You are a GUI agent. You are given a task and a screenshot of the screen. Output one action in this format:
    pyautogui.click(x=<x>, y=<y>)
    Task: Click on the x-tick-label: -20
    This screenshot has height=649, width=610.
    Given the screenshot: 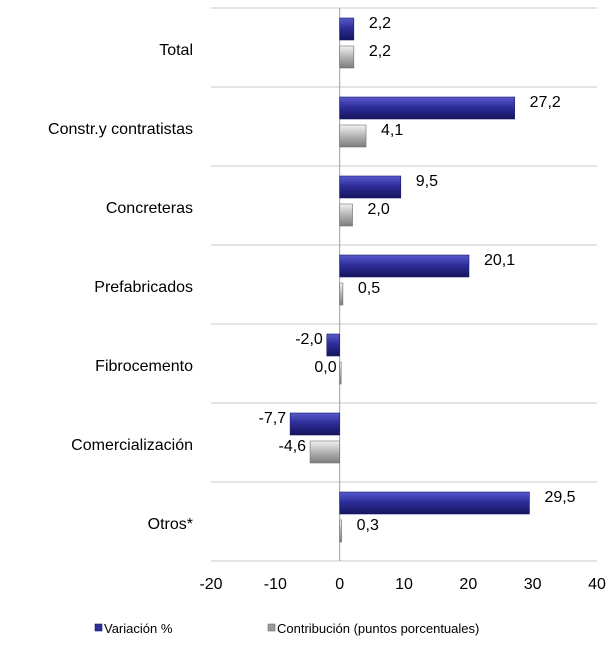 What is the action you would take?
    pyautogui.click(x=210, y=584)
    